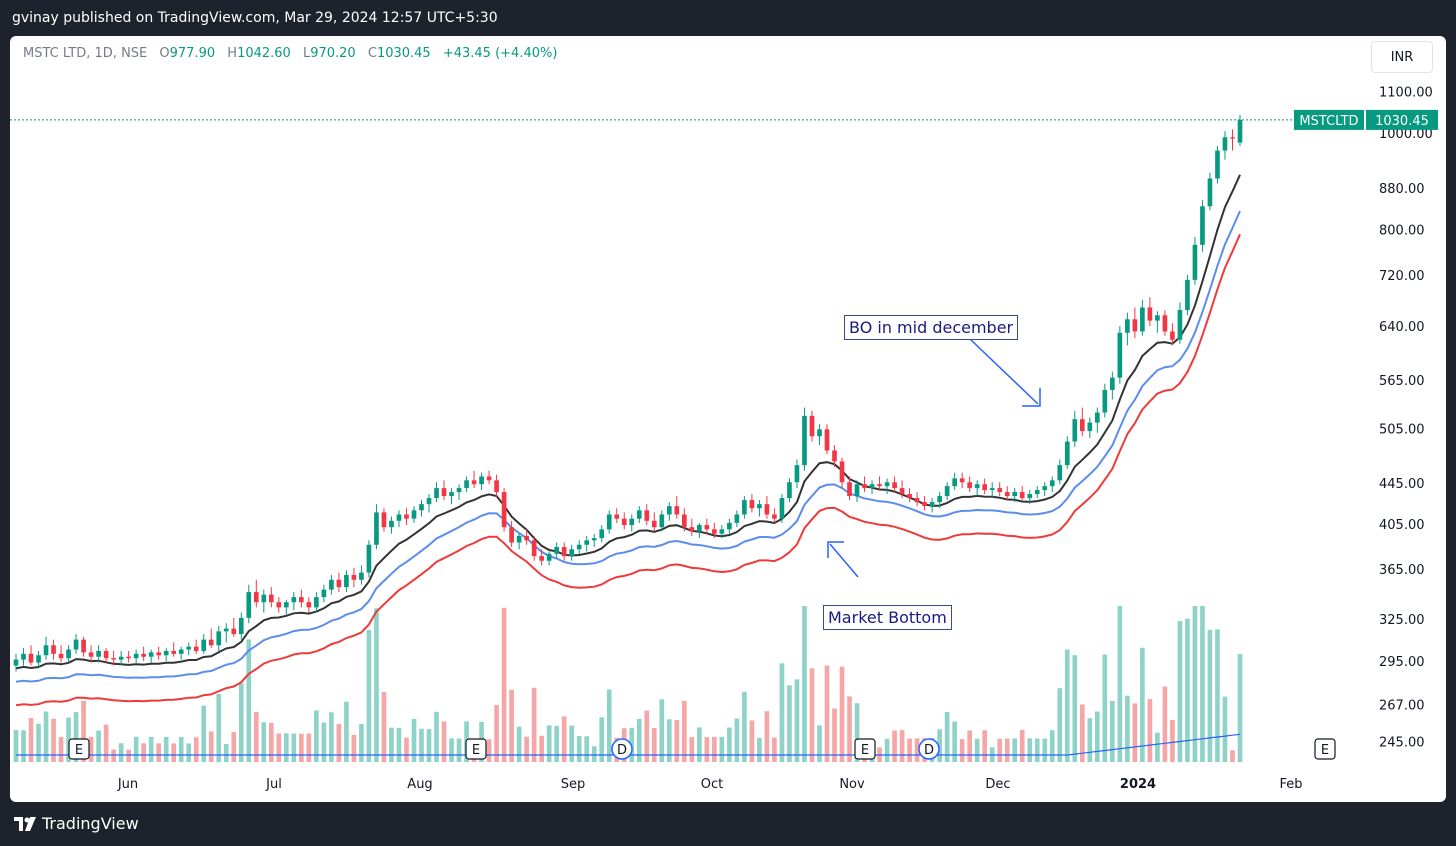 The image size is (1456, 846). I want to click on earnings-marker, so click(1325, 749).